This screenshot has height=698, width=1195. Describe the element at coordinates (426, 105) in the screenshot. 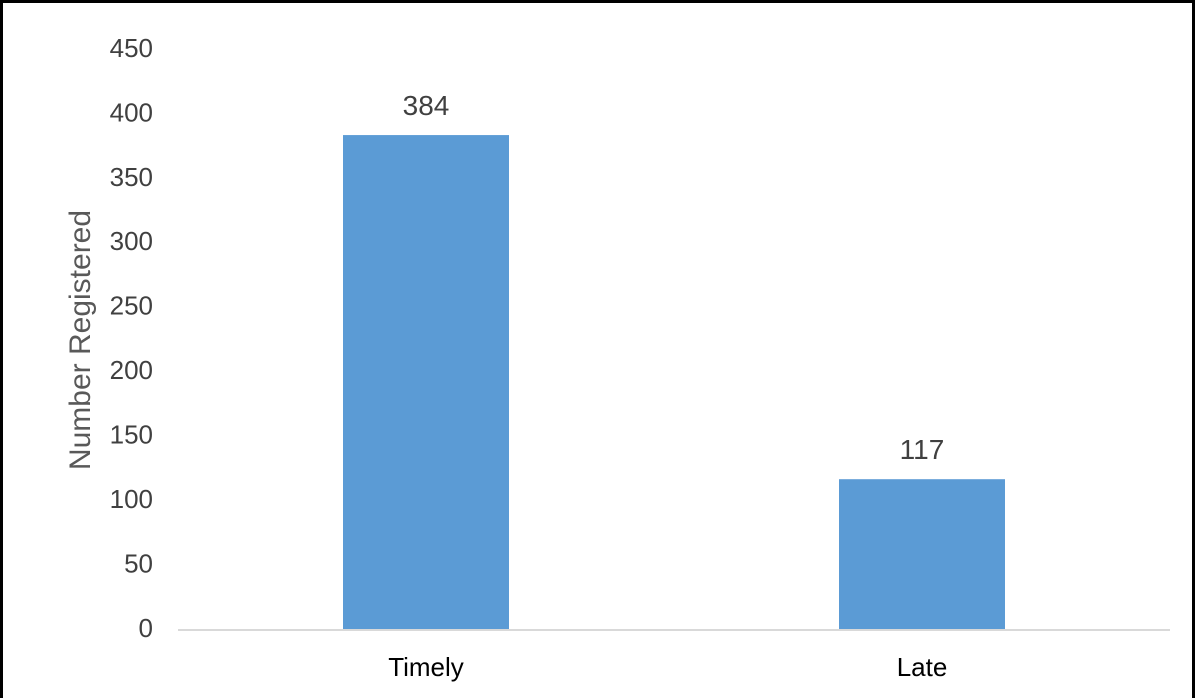

I see `data-label-timely: 384` at that location.